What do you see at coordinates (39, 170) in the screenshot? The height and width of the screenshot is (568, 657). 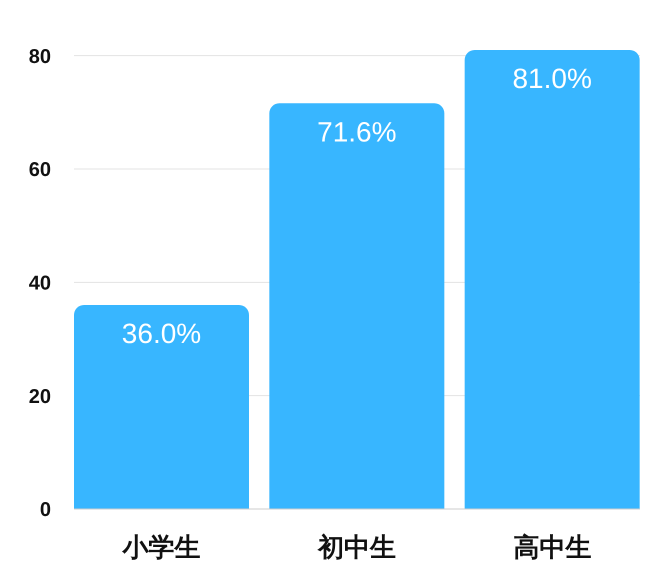 I see `y-tick-label: 60` at bounding box center [39, 170].